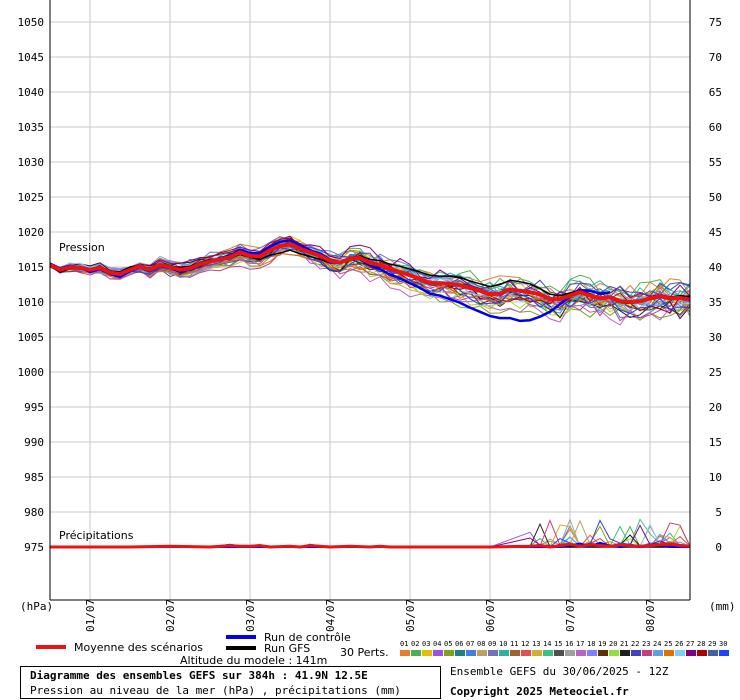 This screenshot has height=700, width=740. Describe the element at coordinates (679, 644) in the screenshot. I see `perturbation-number: 26` at that location.